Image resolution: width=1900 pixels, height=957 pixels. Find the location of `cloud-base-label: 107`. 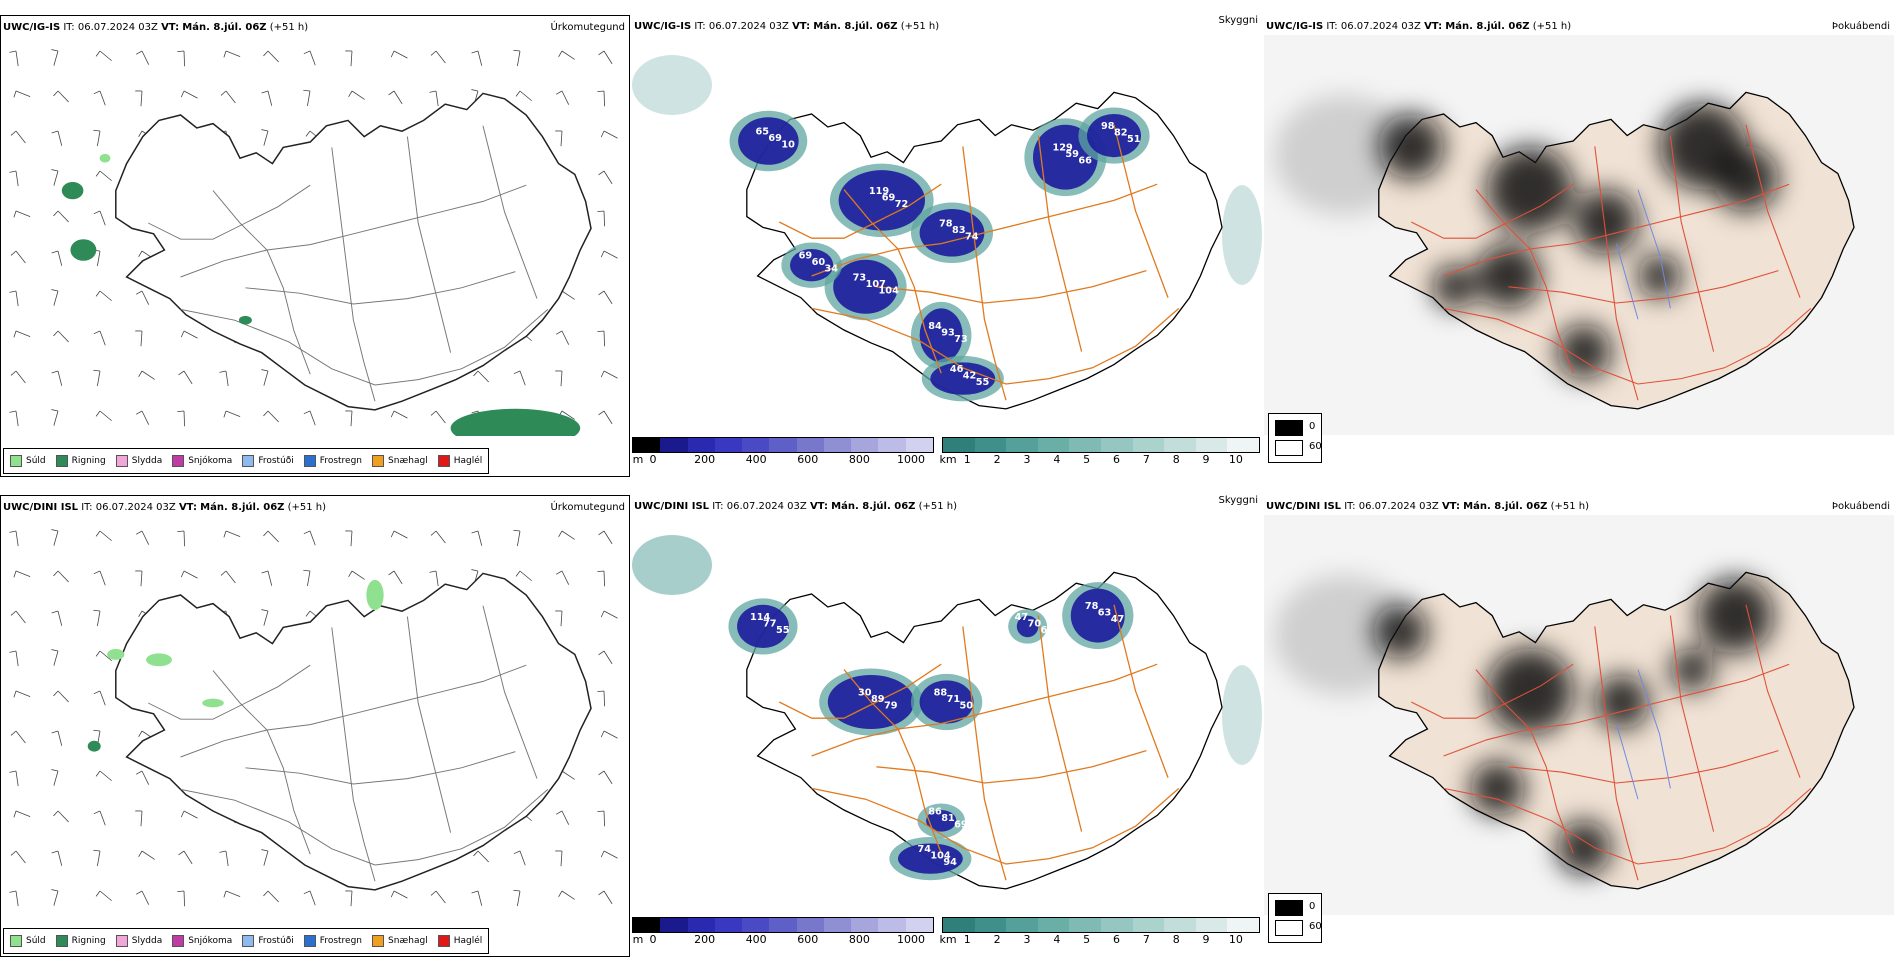

cloud-base-label: 107 is located at coordinates (876, 284).